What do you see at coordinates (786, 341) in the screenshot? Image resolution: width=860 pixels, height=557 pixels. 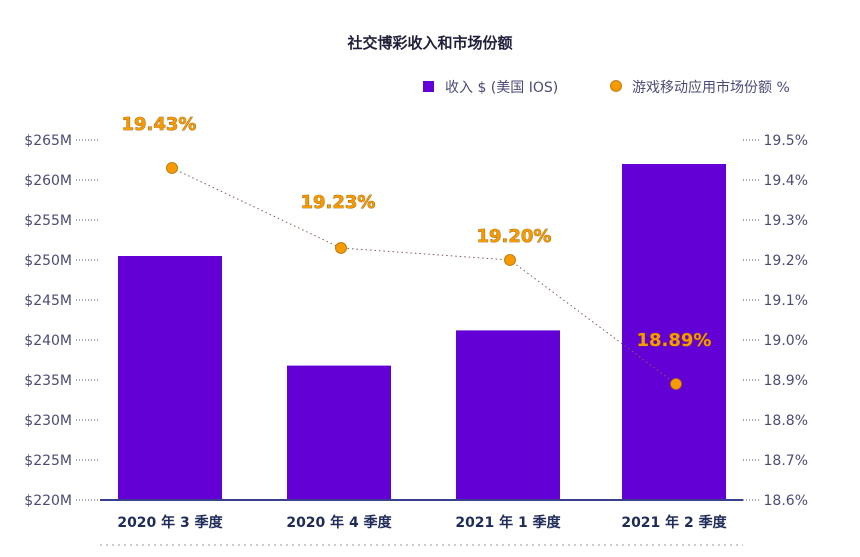 I see `right-axis-tick-label: 19.0%` at bounding box center [786, 341].